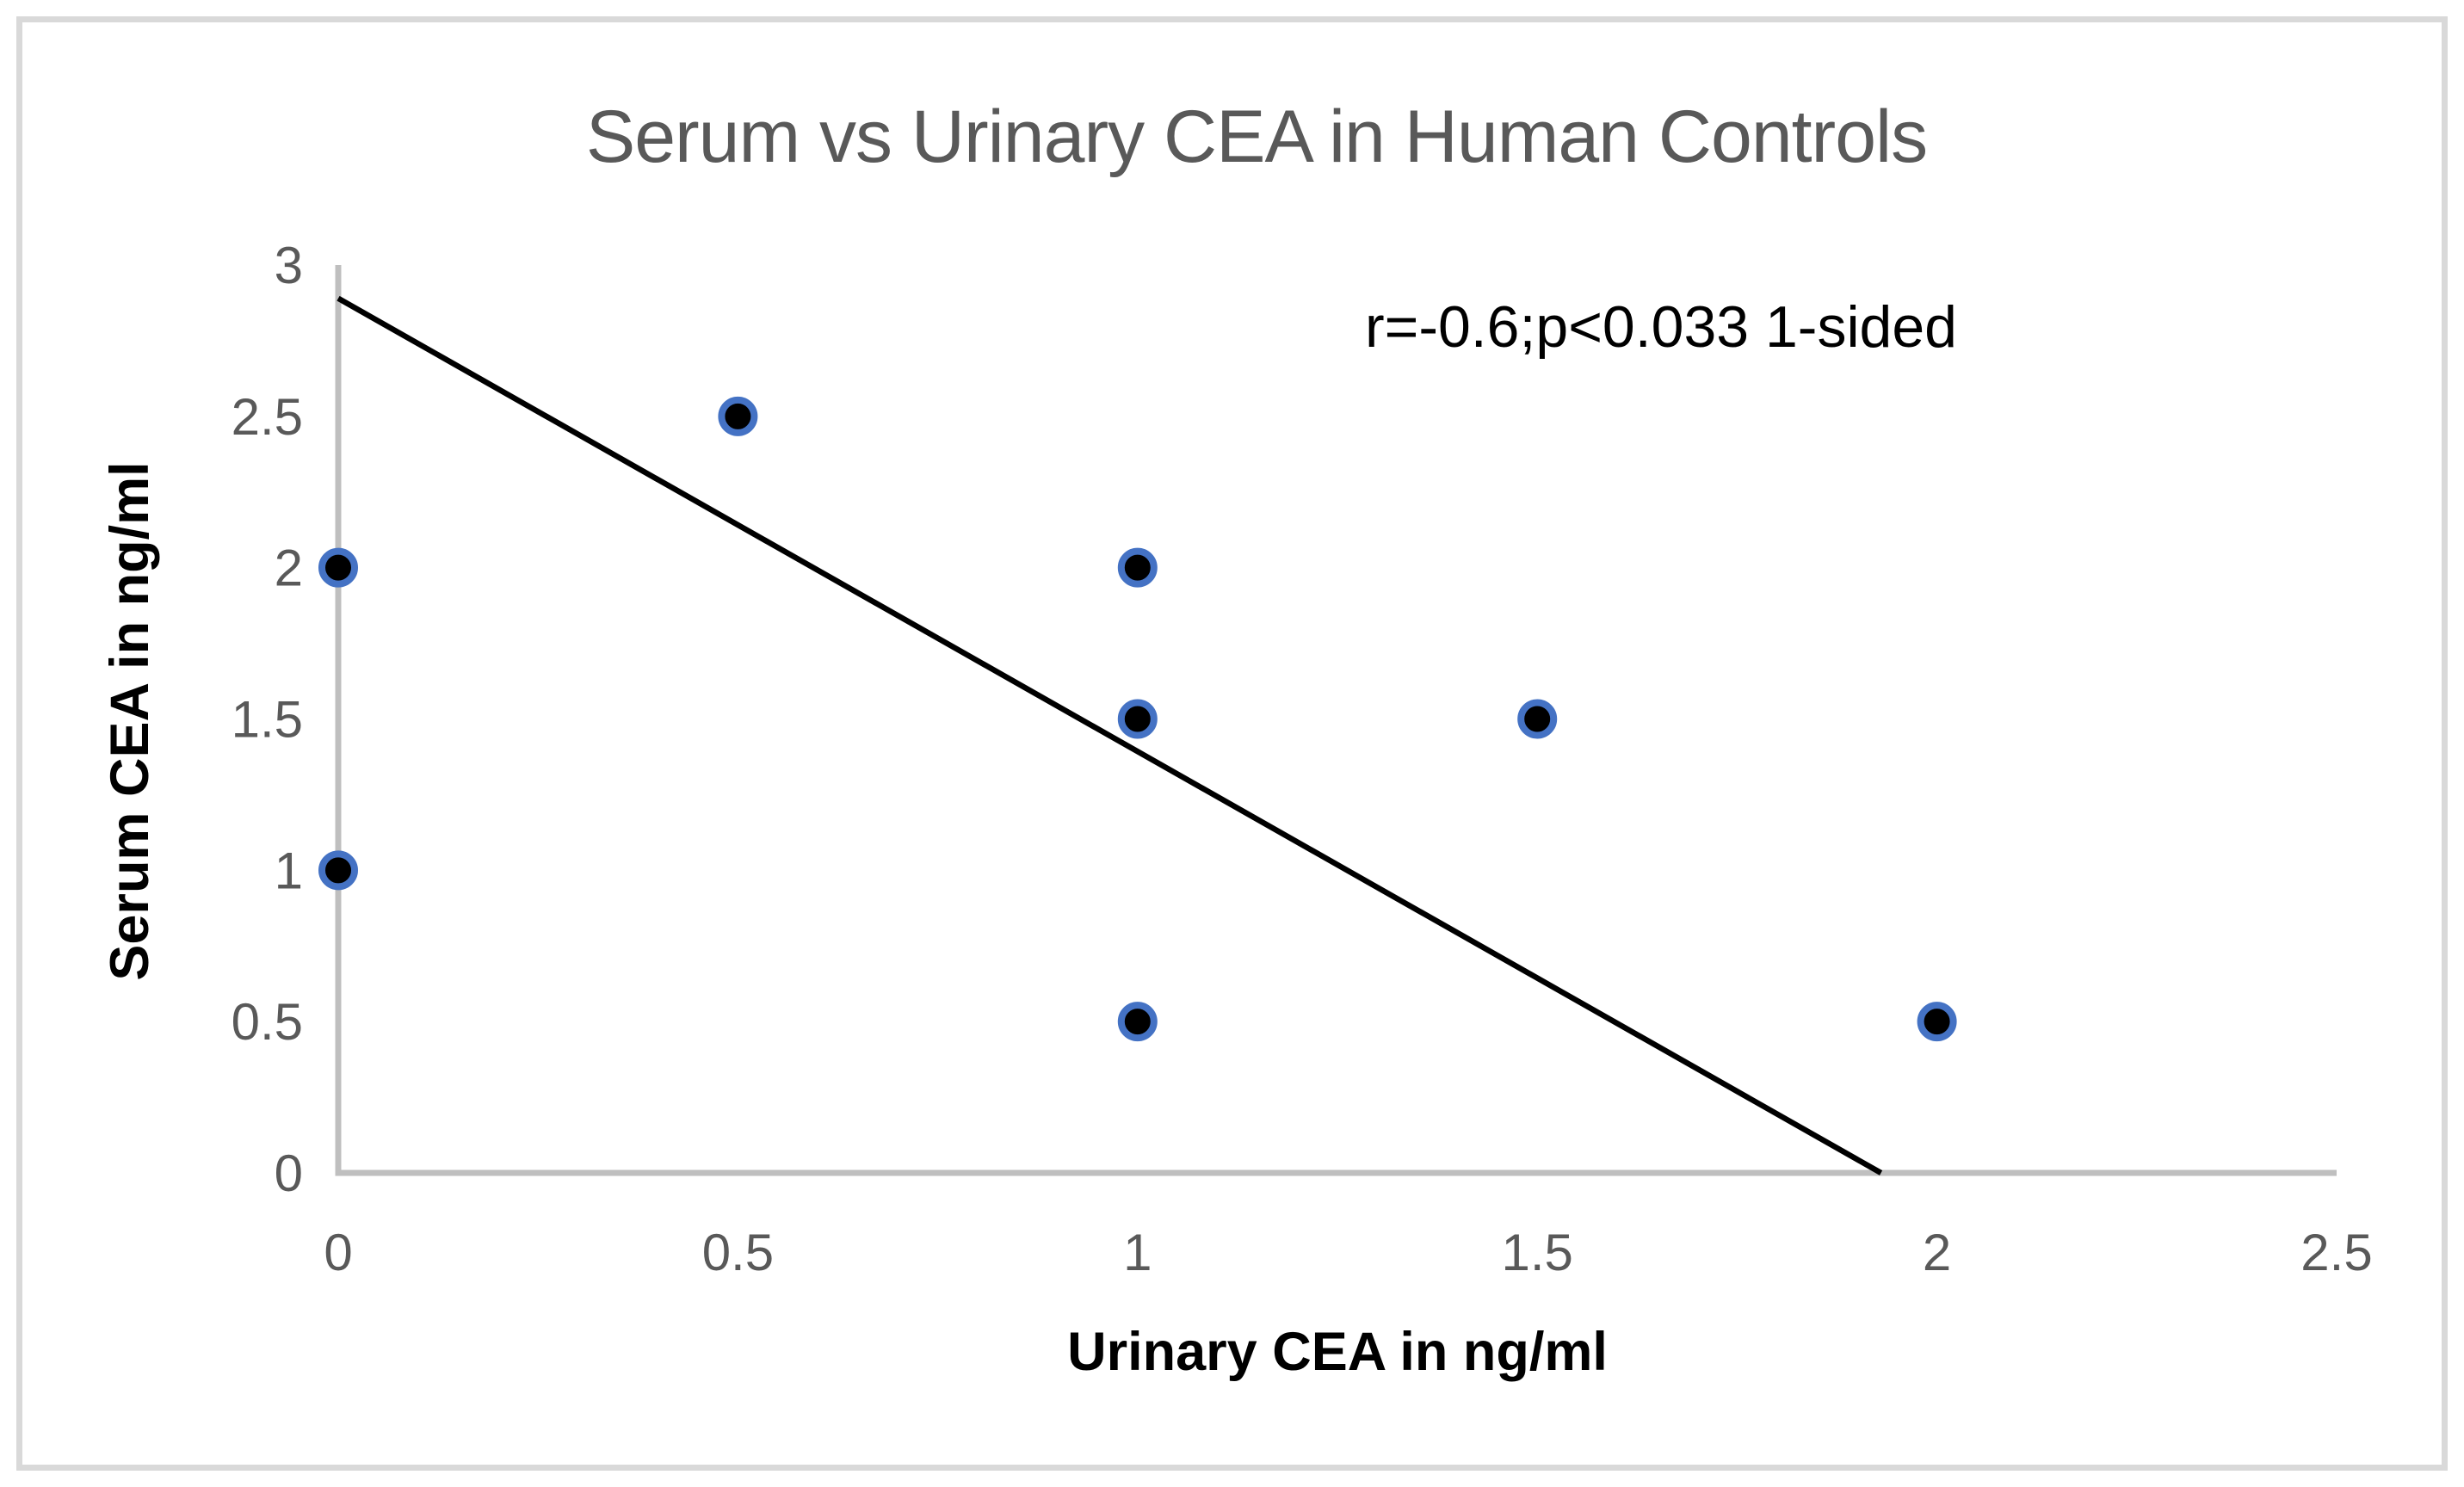  Describe the element at coordinates (130, 720) in the screenshot. I see `y-axis-title: Serum CEA in ng/ml` at that location.